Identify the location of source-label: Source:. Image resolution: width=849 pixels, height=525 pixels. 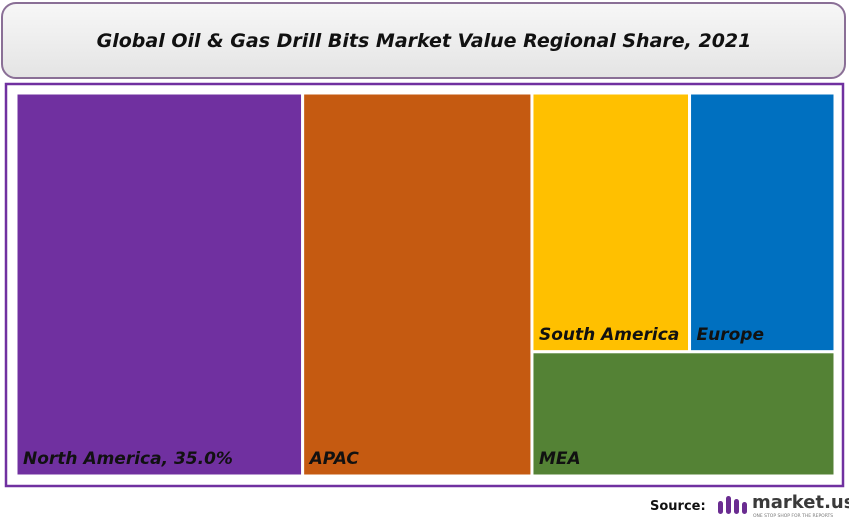
(678, 506).